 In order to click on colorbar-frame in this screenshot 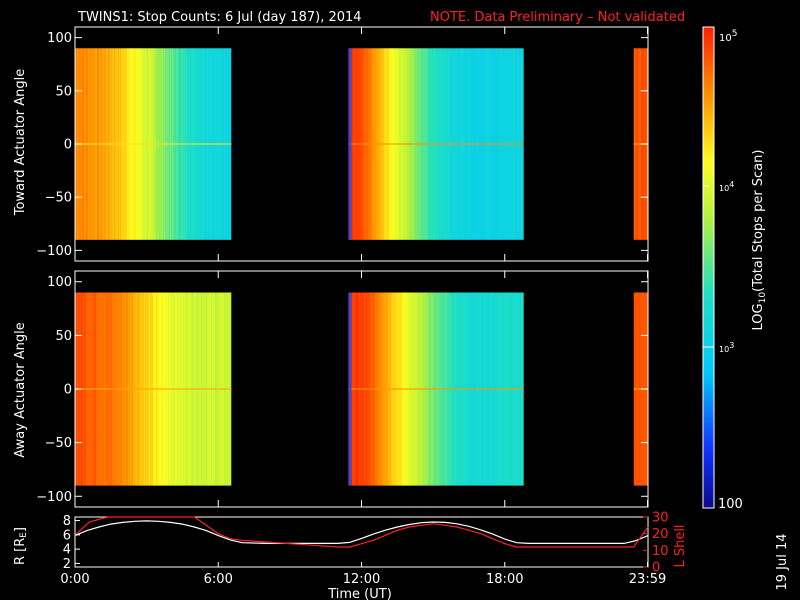, I will do `click(708, 267)`.